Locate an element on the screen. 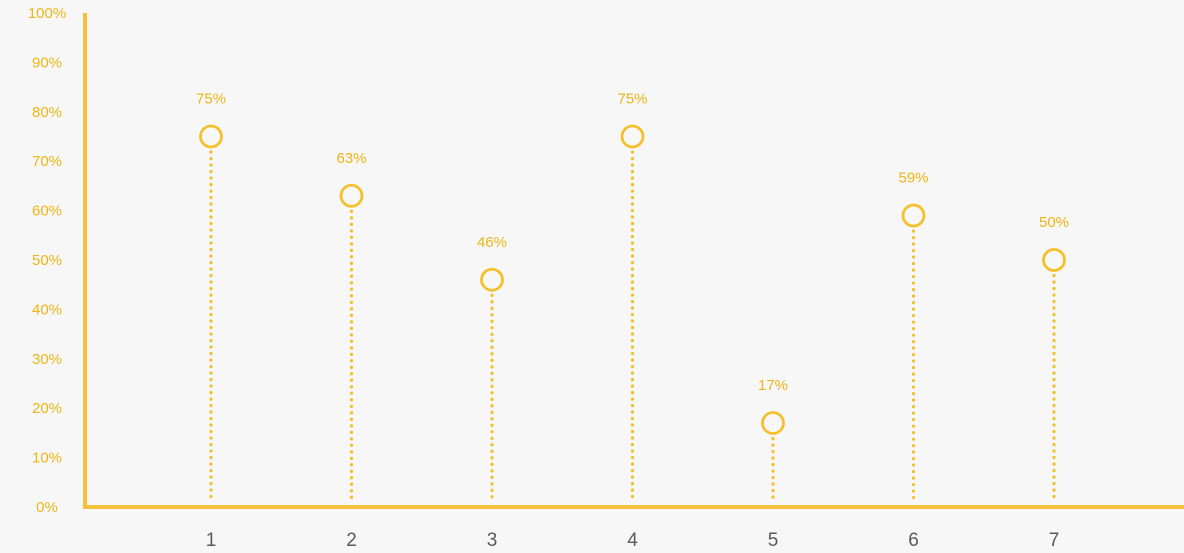  data-label: 17% is located at coordinates (773, 385).